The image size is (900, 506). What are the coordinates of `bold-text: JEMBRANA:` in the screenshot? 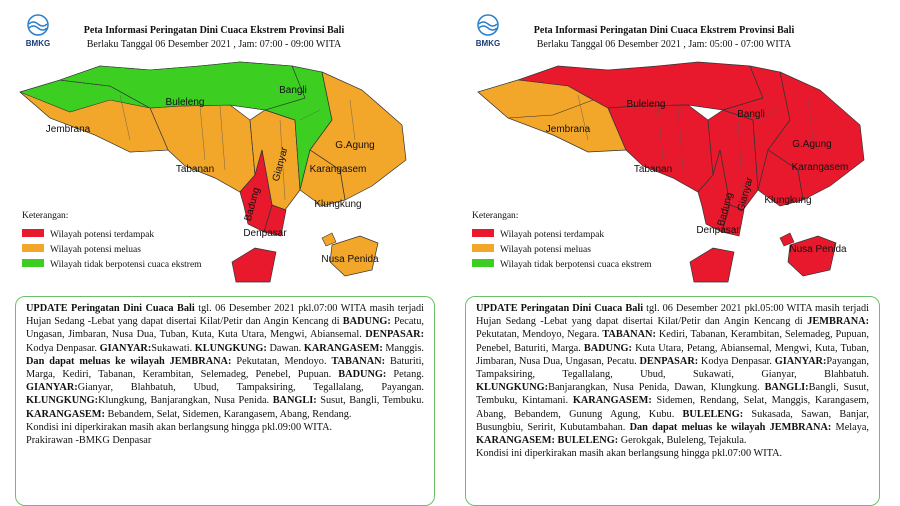 It's located at (838, 322).